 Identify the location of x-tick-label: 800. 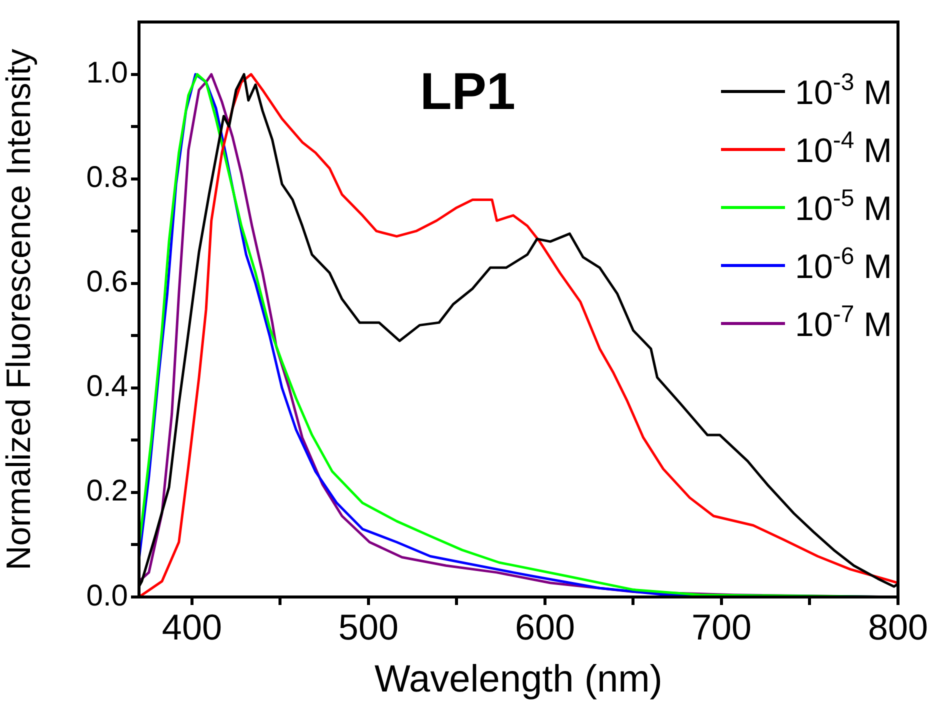
(898, 627).